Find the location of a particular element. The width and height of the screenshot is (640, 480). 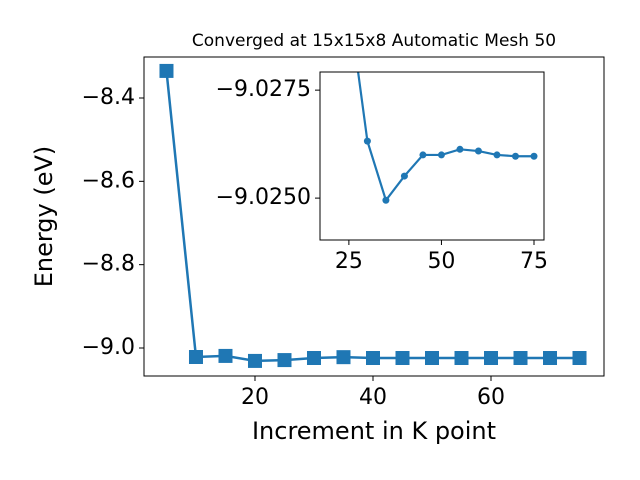

x-tick-label: 25 is located at coordinates (349, 261).